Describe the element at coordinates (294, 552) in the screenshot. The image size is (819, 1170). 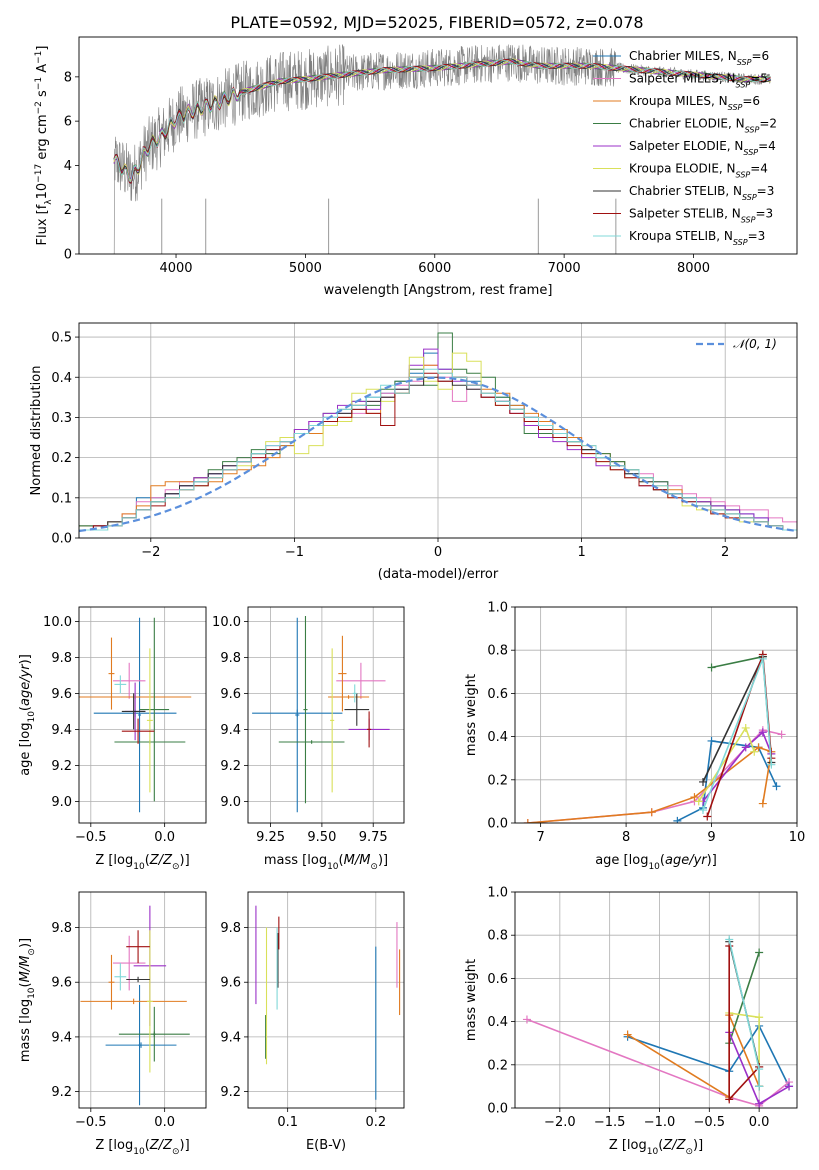
I see `x-tick-label: −1` at that location.